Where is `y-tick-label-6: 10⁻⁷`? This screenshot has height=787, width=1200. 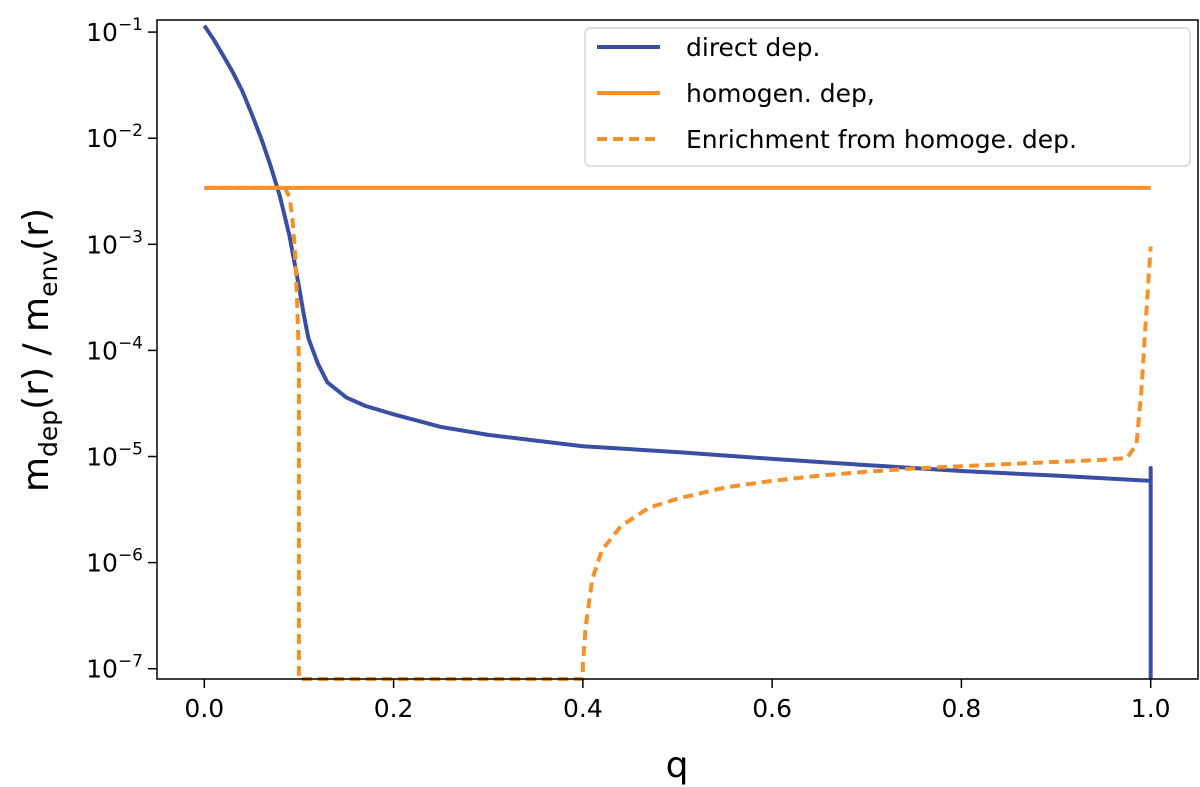 y-tick-label-6: 10⁻⁷ is located at coordinates (114, 668).